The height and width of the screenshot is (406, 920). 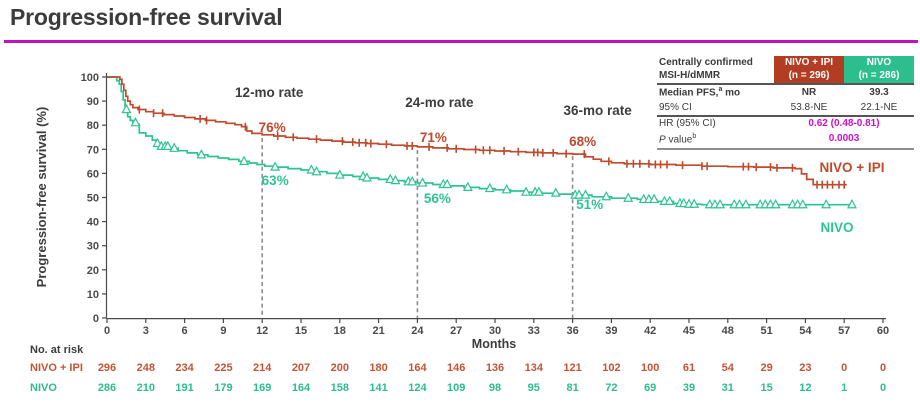 What do you see at coordinates (495, 368) in the screenshot?
I see `risk-count: 136` at bounding box center [495, 368].